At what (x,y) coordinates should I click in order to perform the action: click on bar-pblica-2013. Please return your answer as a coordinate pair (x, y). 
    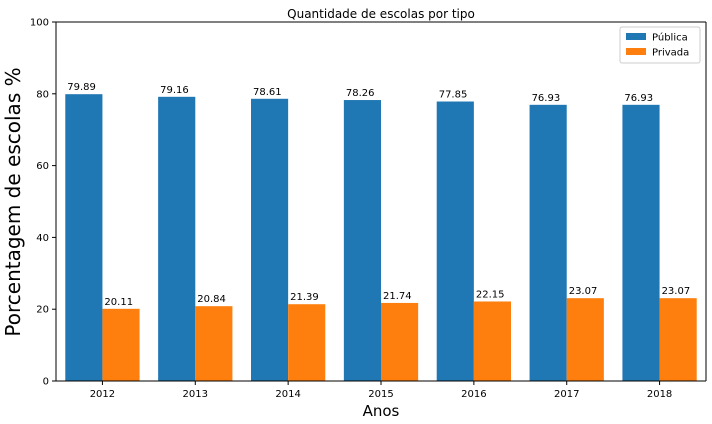
    Looking at the image, I should click on (177, 238).